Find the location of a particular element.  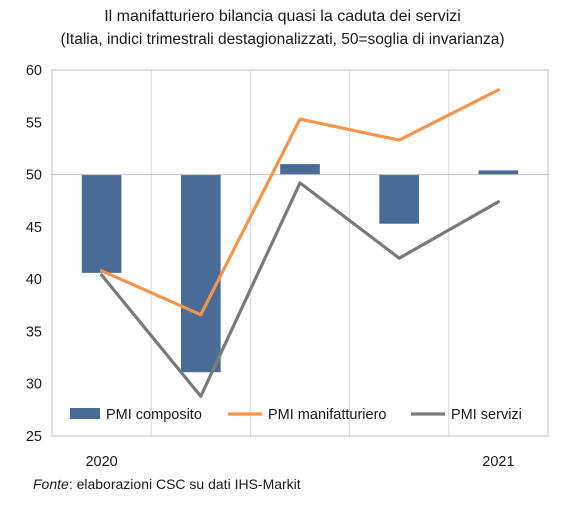

source-text: : elaborazioni CSC su dati IHS-Markit is located at coordinates (184, 484).